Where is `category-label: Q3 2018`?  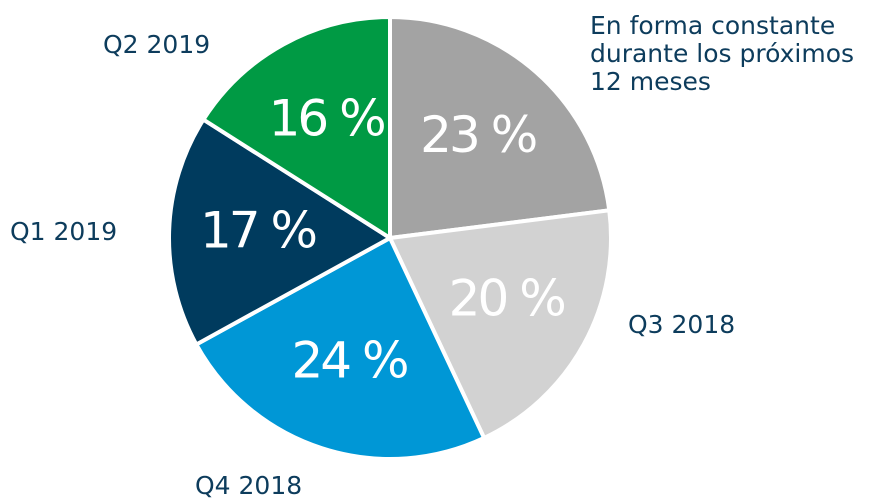
category-label: Q3 2018 is located at coordinates (682, 324).